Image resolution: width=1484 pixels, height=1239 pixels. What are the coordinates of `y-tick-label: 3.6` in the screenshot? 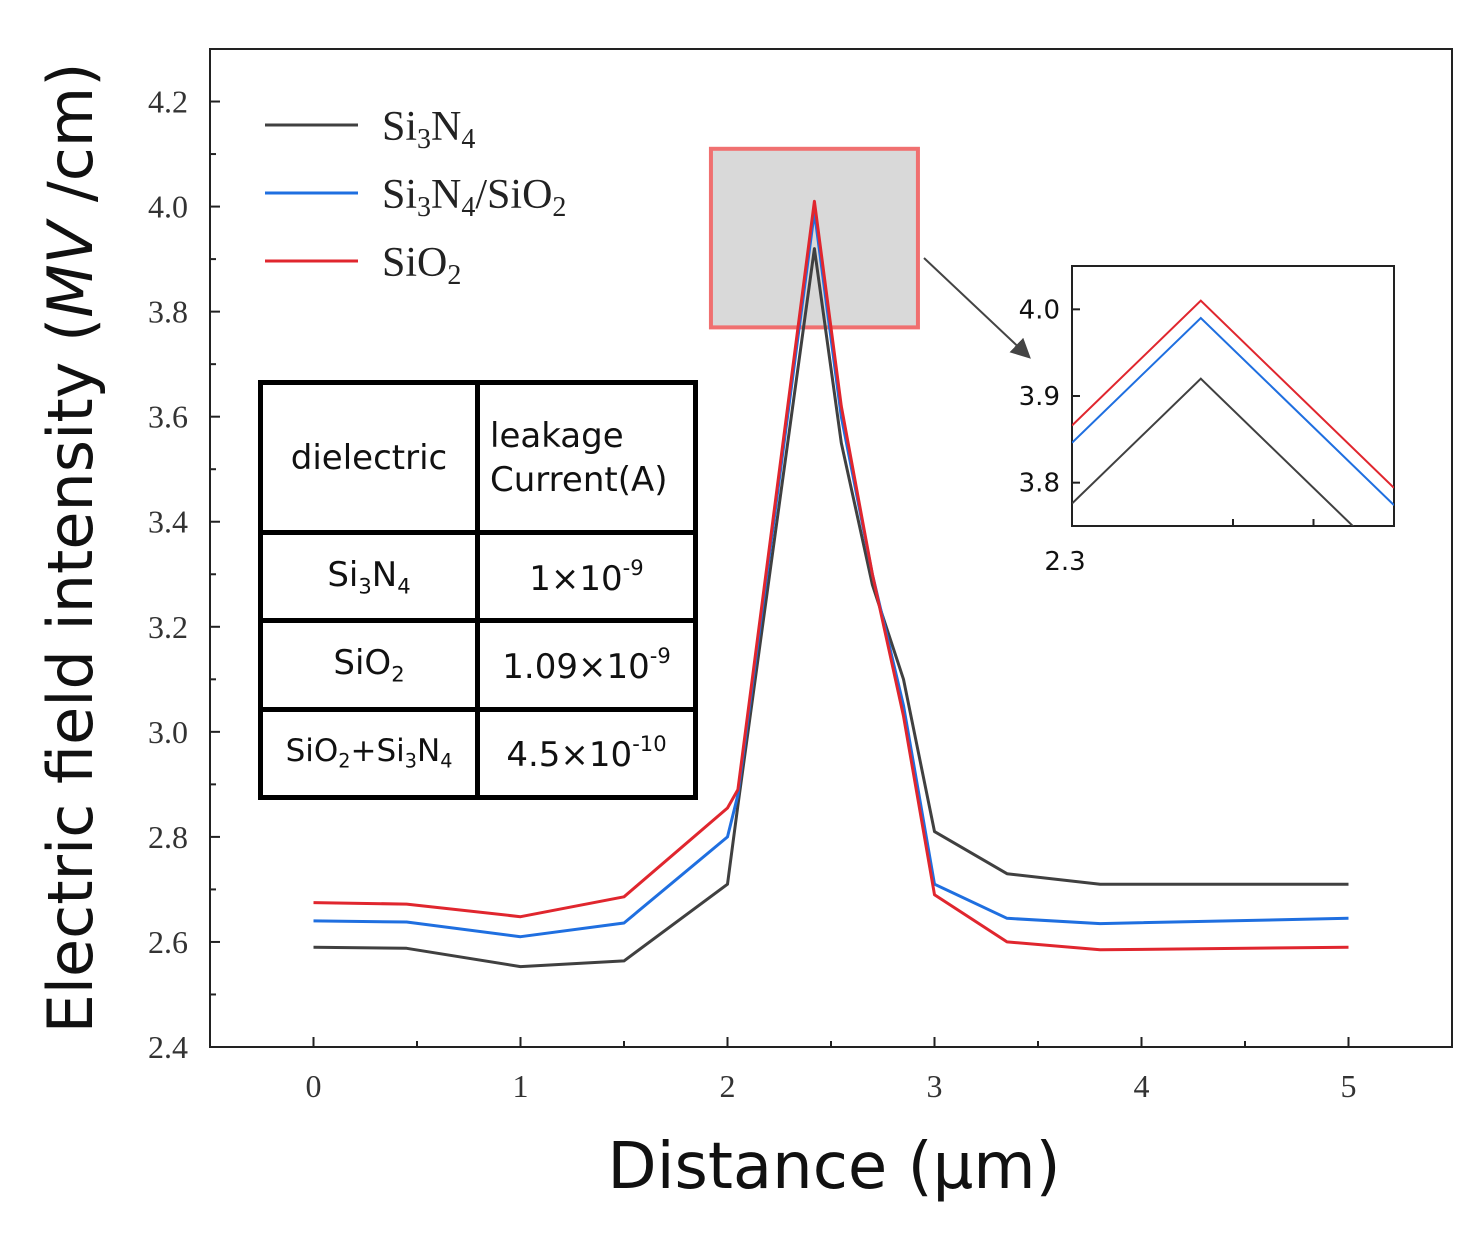 It's located at (168, 417).